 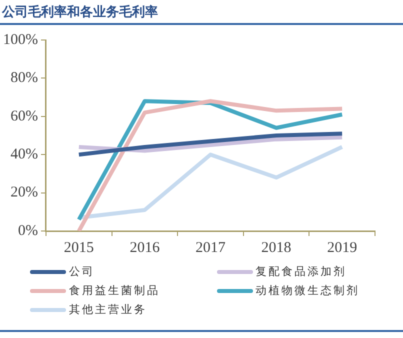 I want to click on x-tick-label: 2018, so click(x=276, y=248).